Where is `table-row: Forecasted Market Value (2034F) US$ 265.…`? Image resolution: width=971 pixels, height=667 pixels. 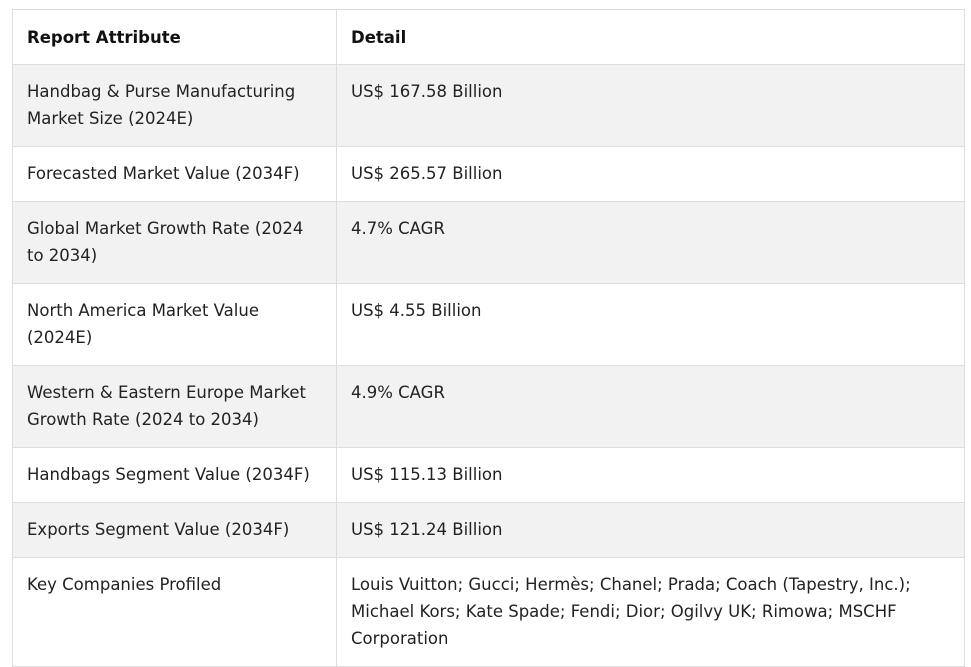 table-row: Forecasted Market Value (2034F) US$ 265.… is located at coordinates (488, 174).